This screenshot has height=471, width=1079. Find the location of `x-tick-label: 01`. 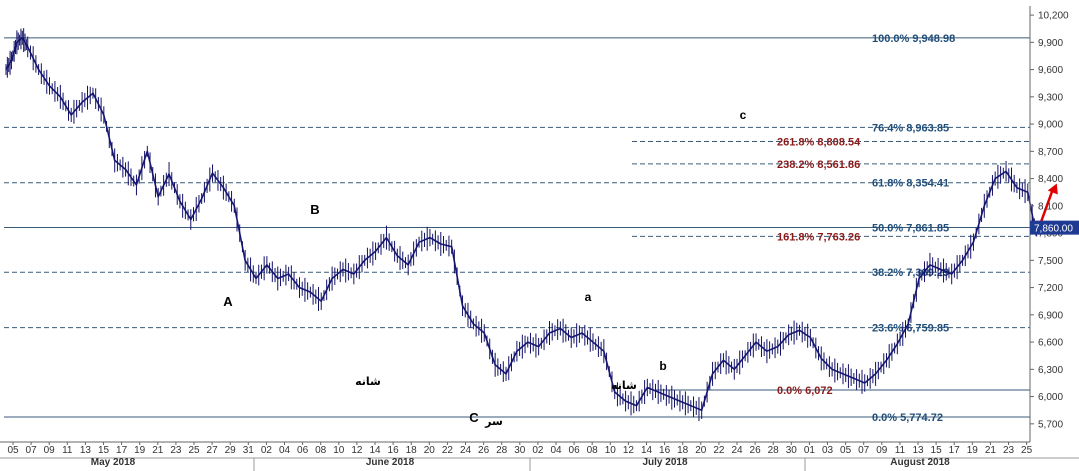

x-tick-label: 01 is located at coordinates (810, 450).